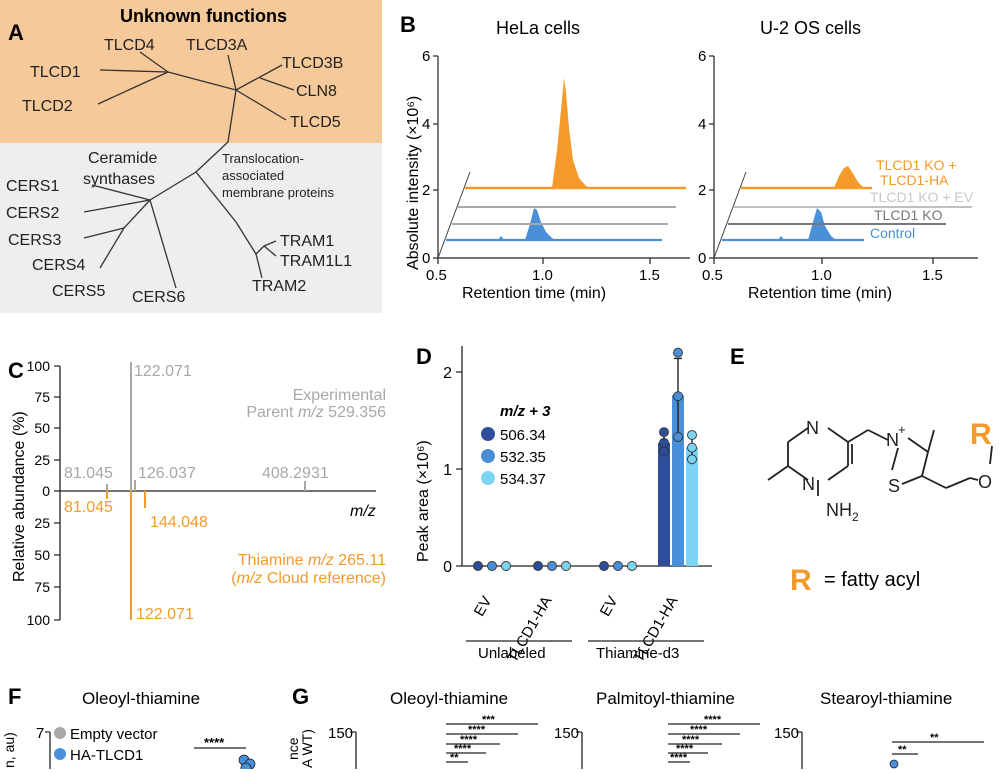  I want to click on d-group-unlabeled: Unlabeled, so click(512, 653).